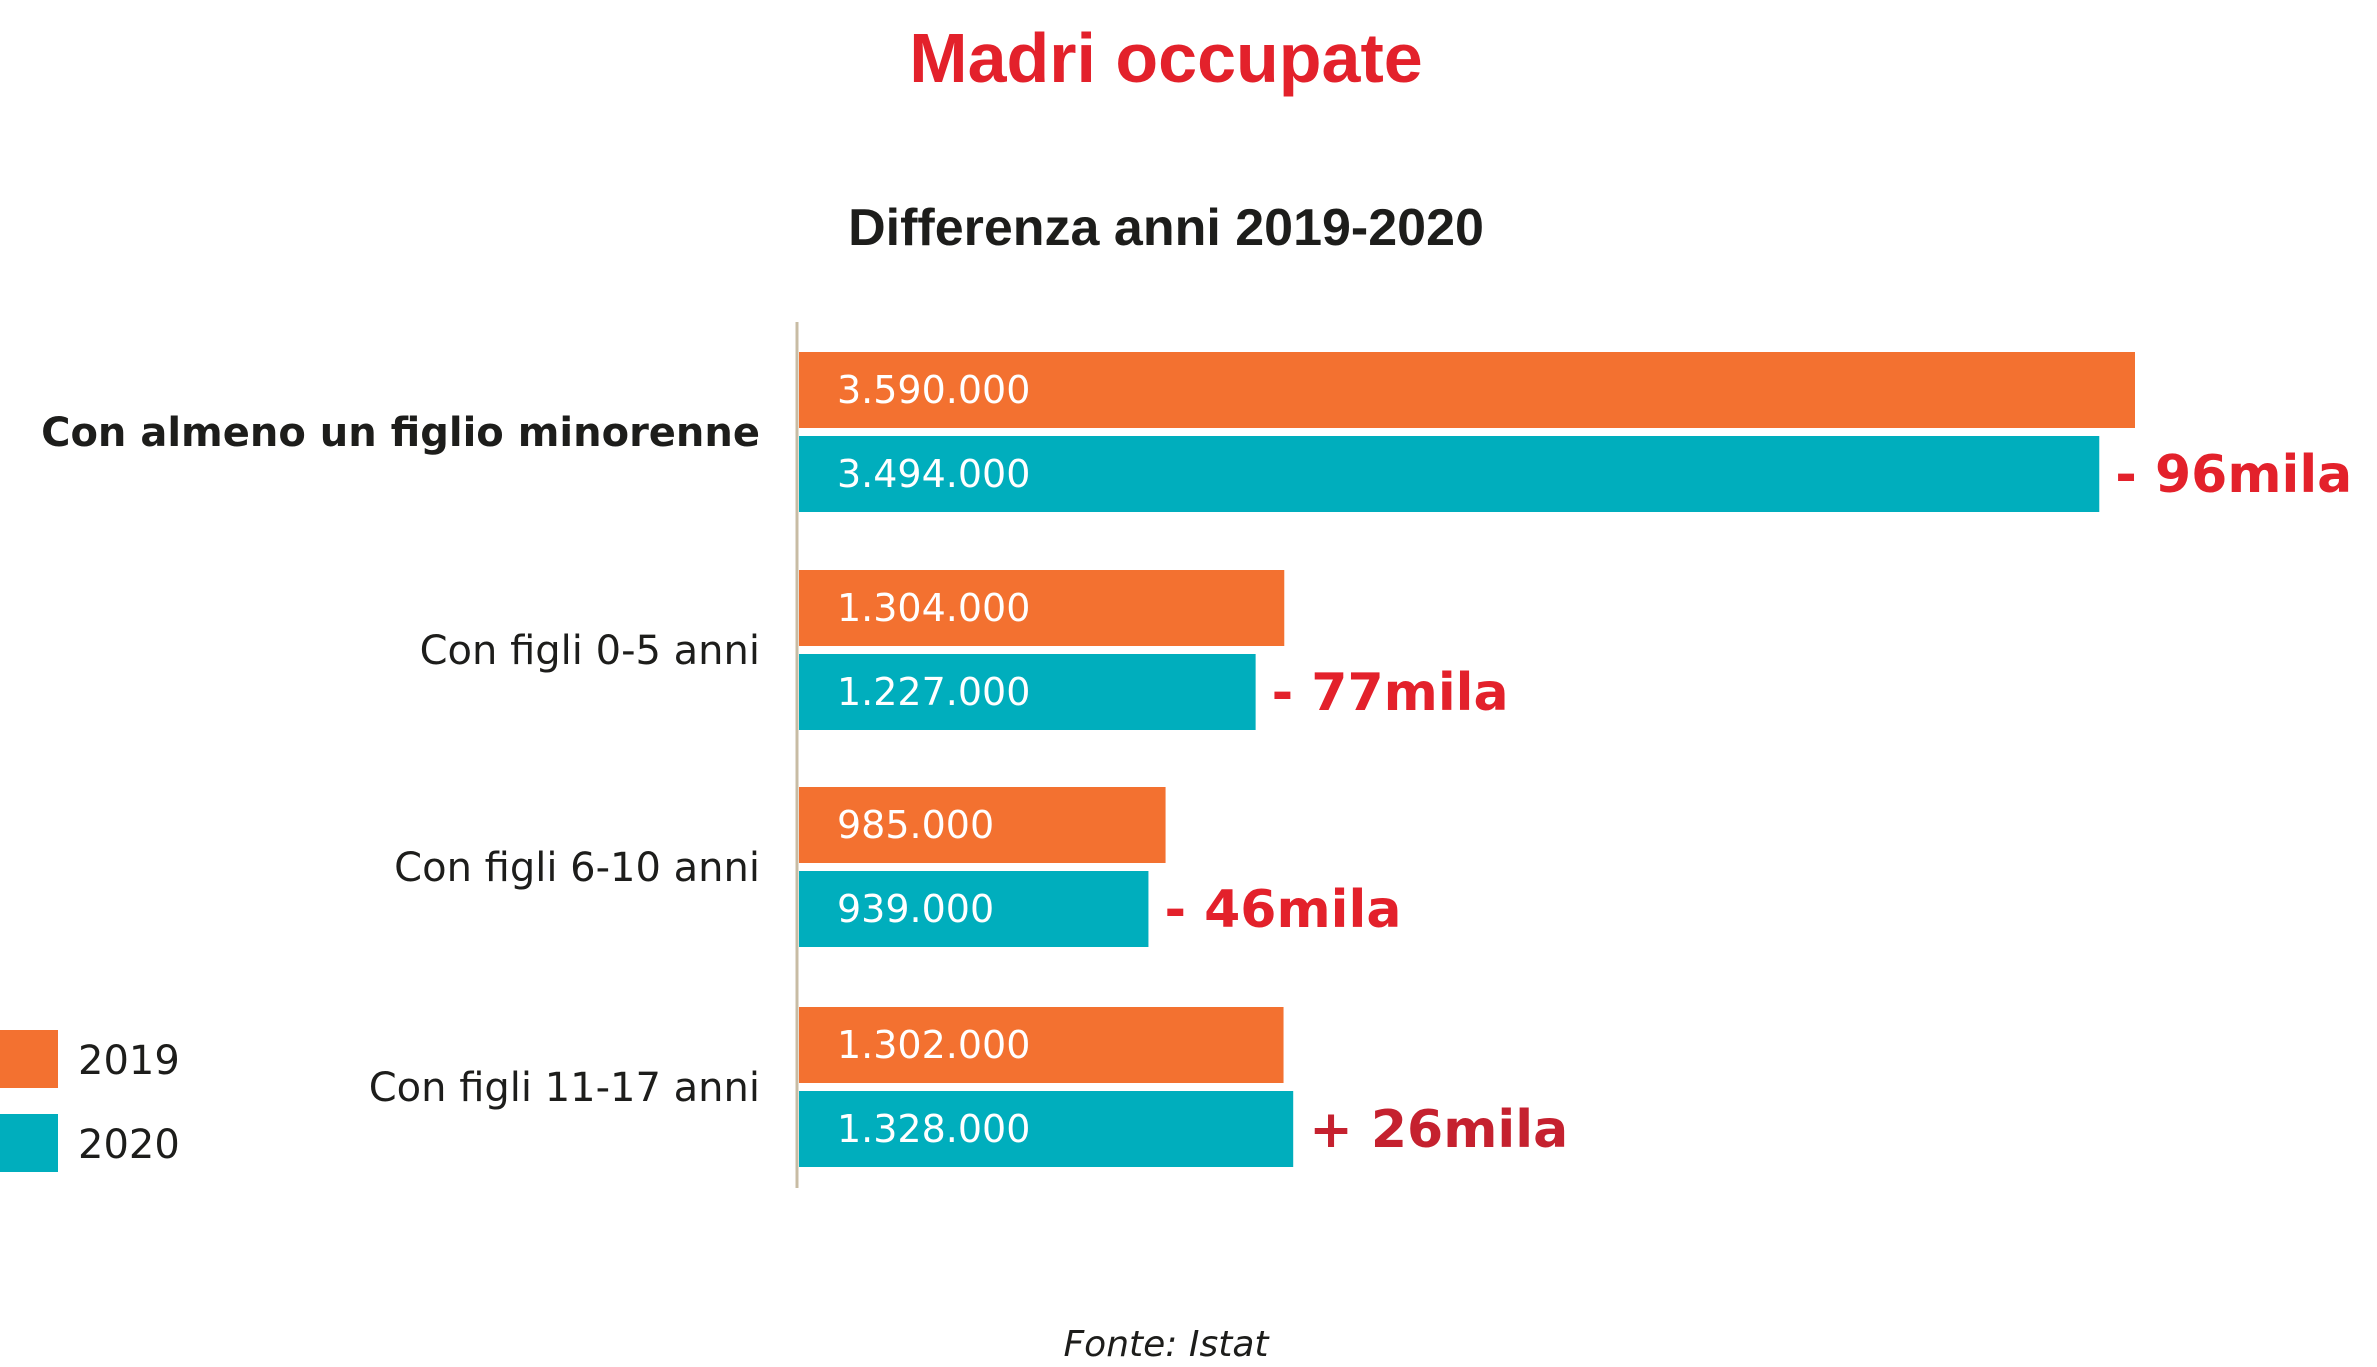 The width and height of the screenshot is (2377, 1367). I want to click on legend-label-2019: 2019, so click(129, 1061).